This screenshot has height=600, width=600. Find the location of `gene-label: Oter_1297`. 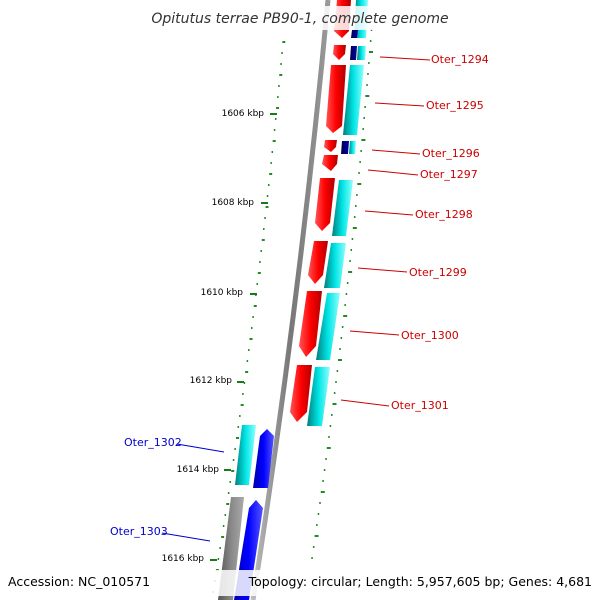

gene-label: Oter_1297 is located at coordinates (449, 174).